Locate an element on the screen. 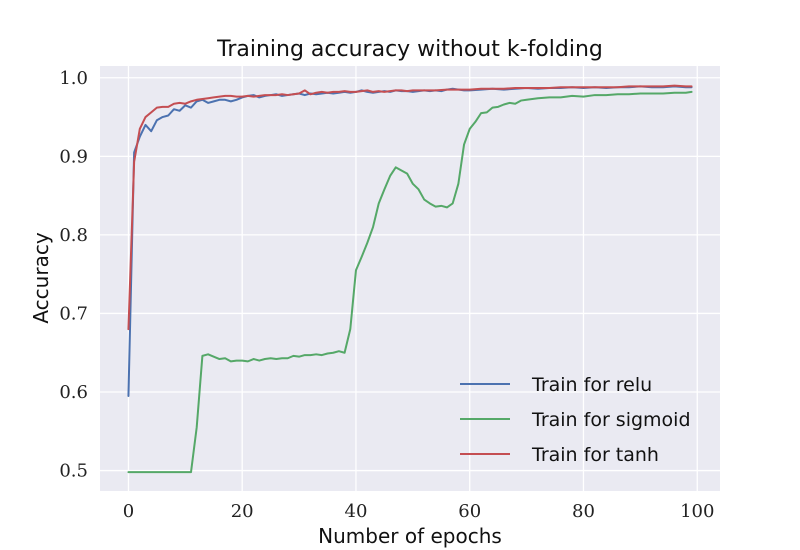 Image resolution: width=800 pixels, height=550 pixels. y-tick-label: 0.5 is located at coordinates (73, 471).